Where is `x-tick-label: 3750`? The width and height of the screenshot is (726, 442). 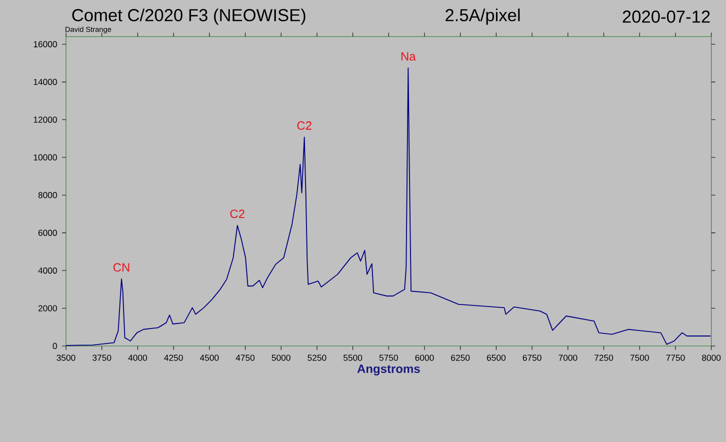 x-tick-label: 3750 is located at coordinates (102, 357).